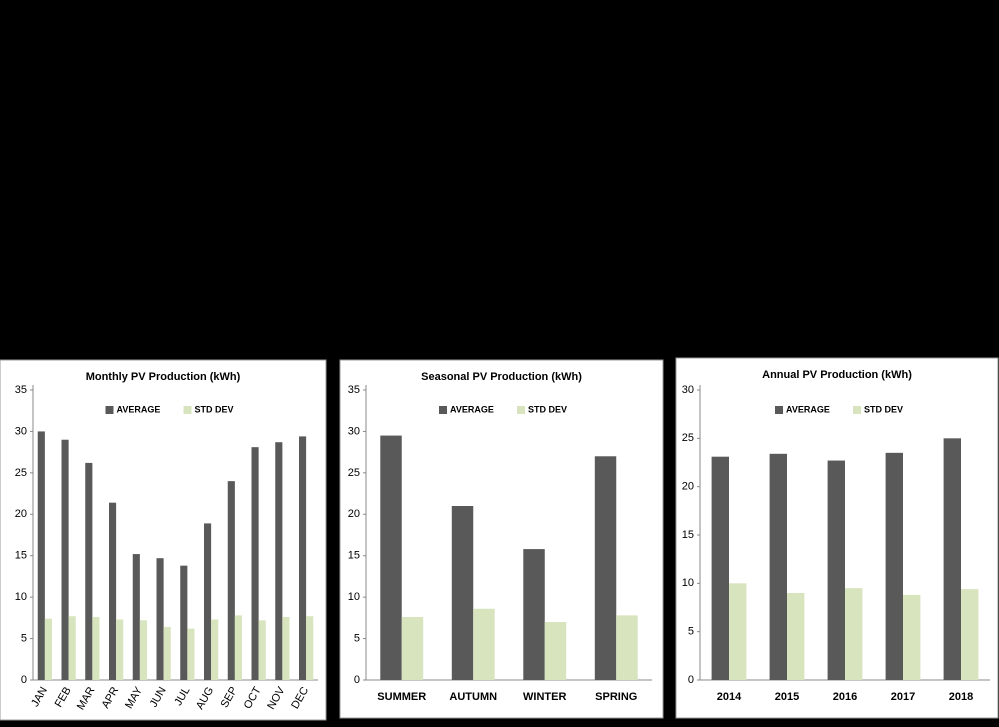  Describe the element at coordinates (729, 697) in the screenshot. I see `x-tick-label: 2014` at that location.